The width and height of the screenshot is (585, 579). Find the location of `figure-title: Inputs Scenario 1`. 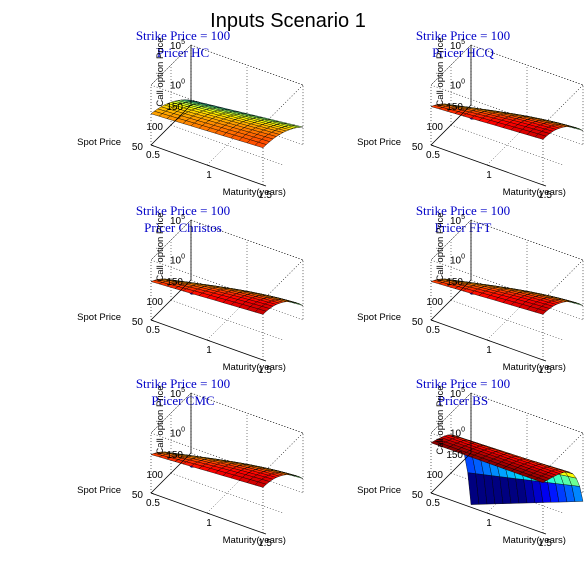

figure-title: Inputs Scenario 1 is located at coordinates (288, 21).